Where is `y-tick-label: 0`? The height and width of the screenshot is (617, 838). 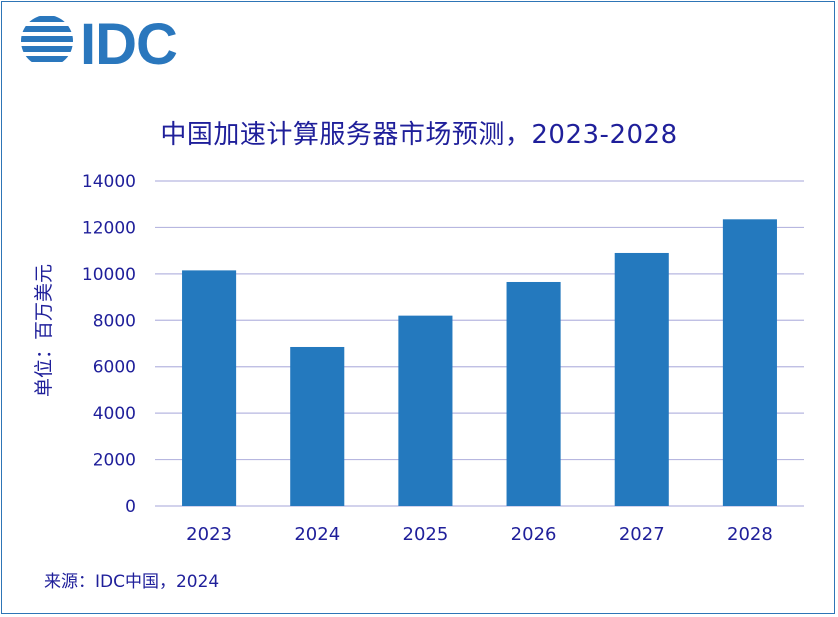
y-tick-label: 0 is located at coordinates (130, 507).